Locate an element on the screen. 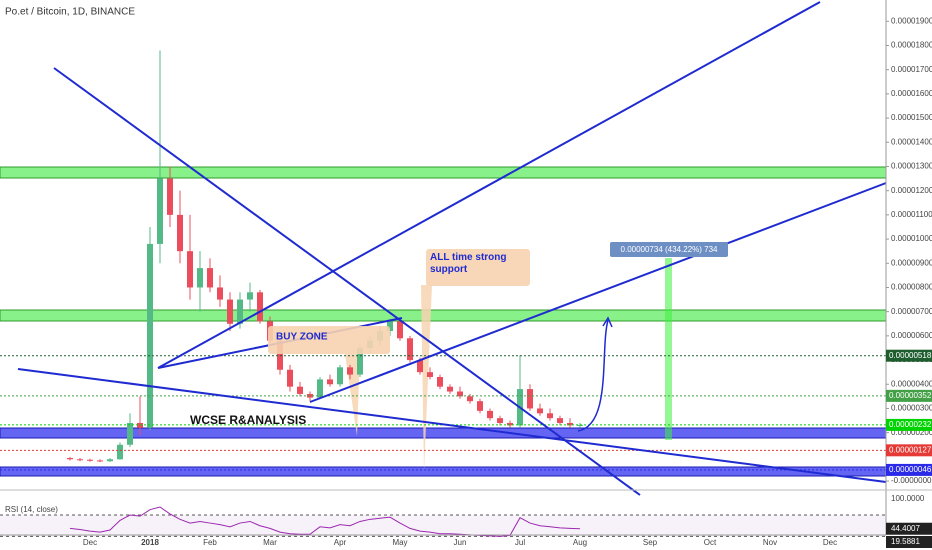 The width and height of the screenshot is (932, 550). y-tick-label: 0.00001900 is located at coordinates (911, 20).